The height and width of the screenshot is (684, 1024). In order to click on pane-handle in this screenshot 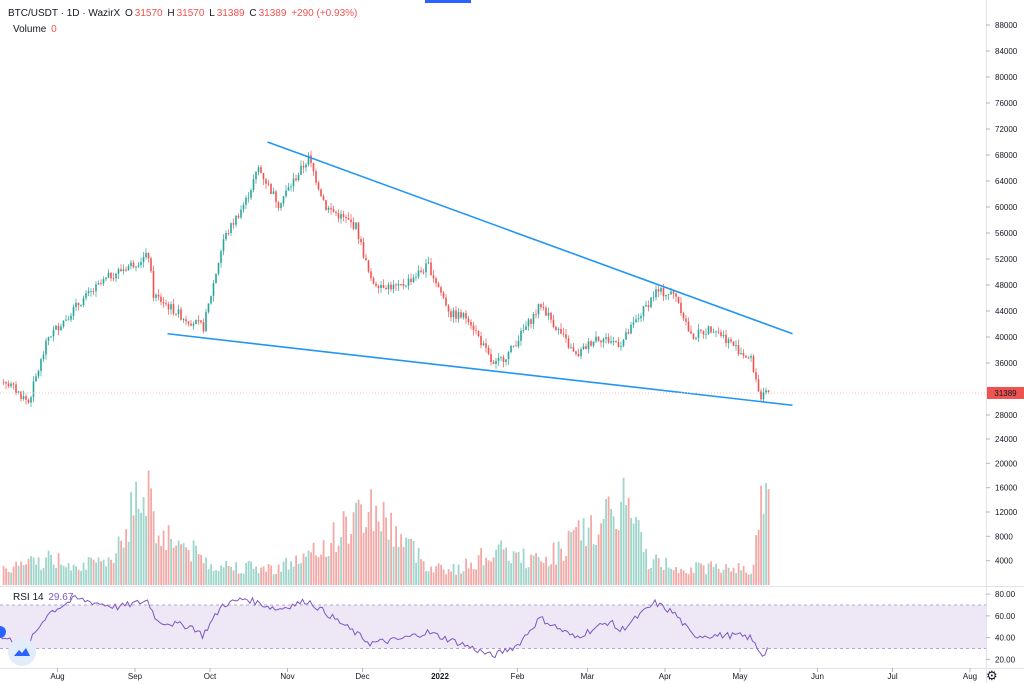, I will do `click(3, 632)`.